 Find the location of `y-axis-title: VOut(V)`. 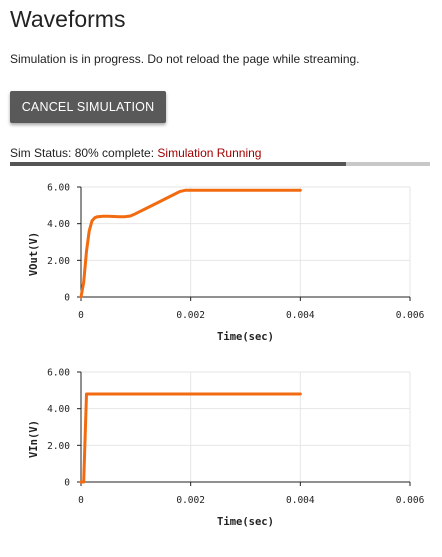

y-axis-title: VOut(V) is located at coordinates (34, 254).